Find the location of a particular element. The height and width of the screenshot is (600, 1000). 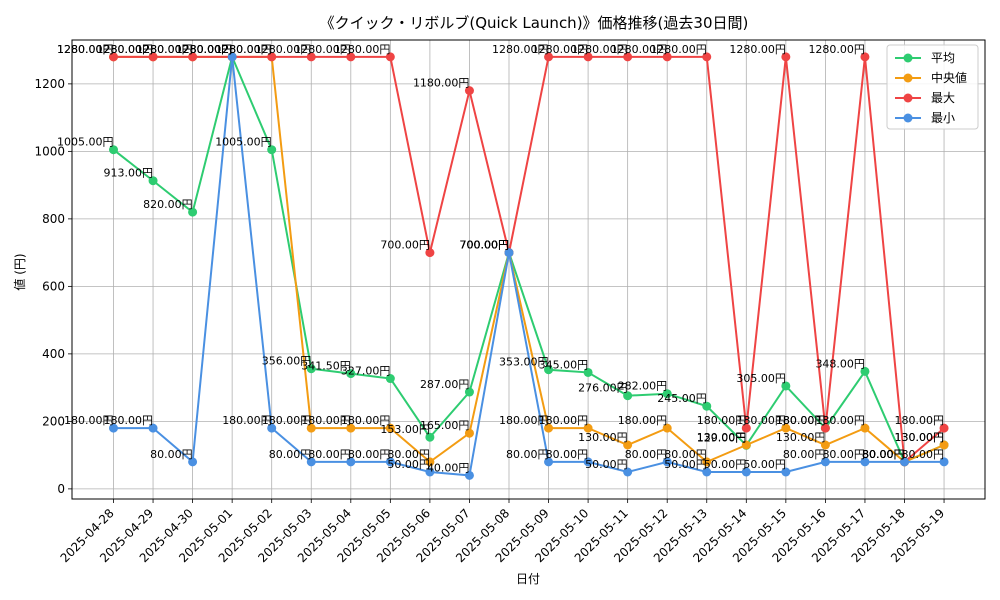

data-label: 341.50円 is located at coordinates (326, 366).